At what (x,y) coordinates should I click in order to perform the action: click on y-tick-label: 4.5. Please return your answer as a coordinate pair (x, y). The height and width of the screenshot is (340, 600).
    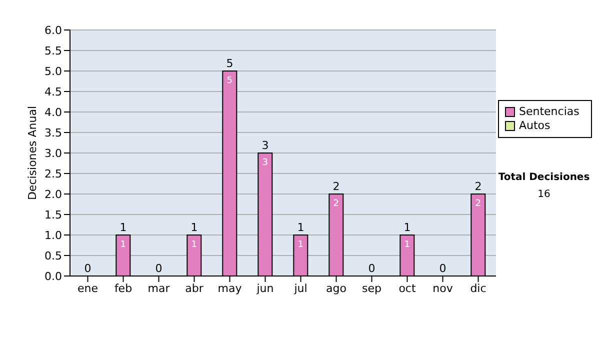
    Looking at the image, I should click on (53, 91).